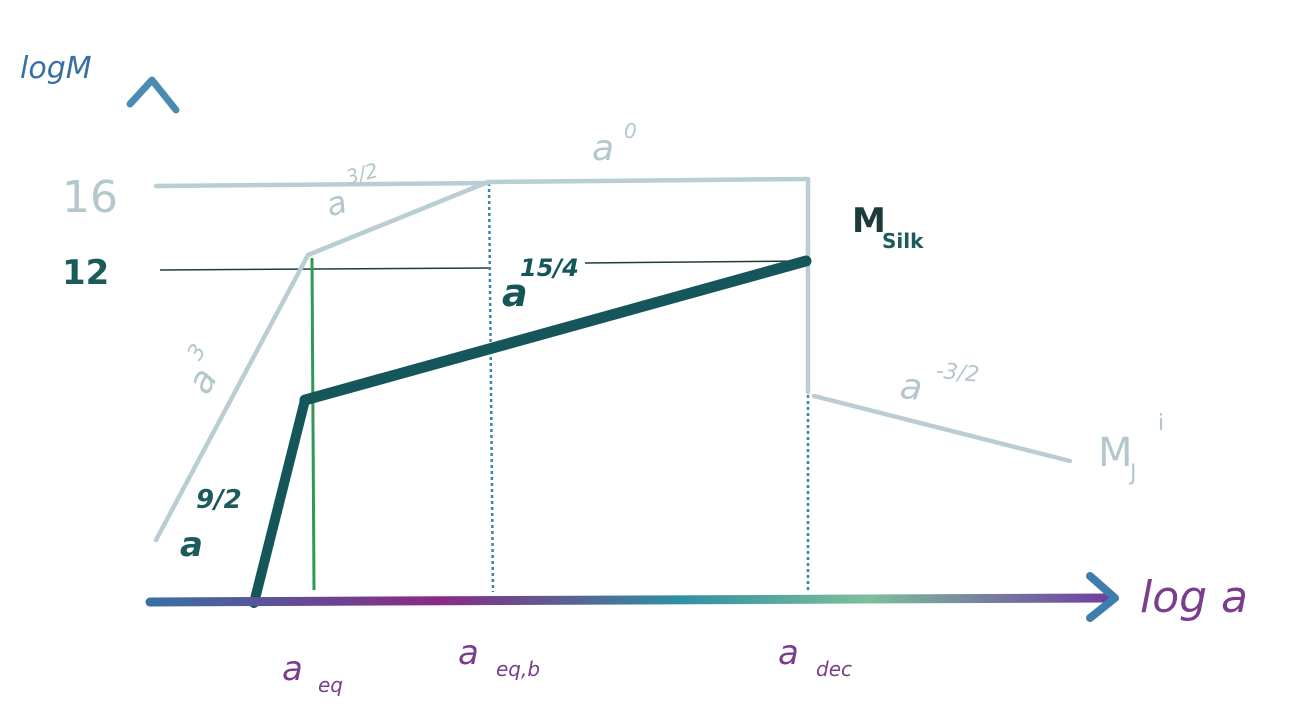 The width and height of the screenshot is (1316, 710). I want to click on silk-slope-a154: a 15/4, so click(540, 284).